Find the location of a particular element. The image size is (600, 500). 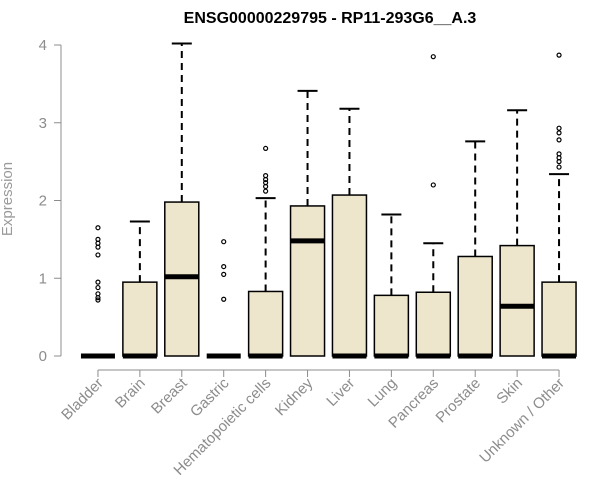

x-tick-label-prostate: Prostate is located at coordinates (459, 401).